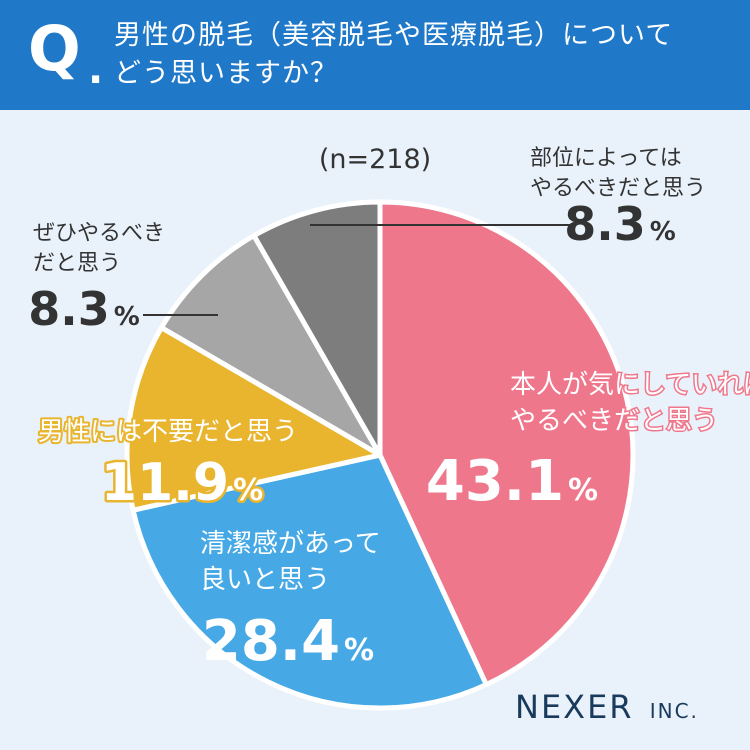 Image resolution: width=750 pixels, height=750 pixels. I want to click on slice-label-2-line-1: 清潔感があって, so click(290, 544).